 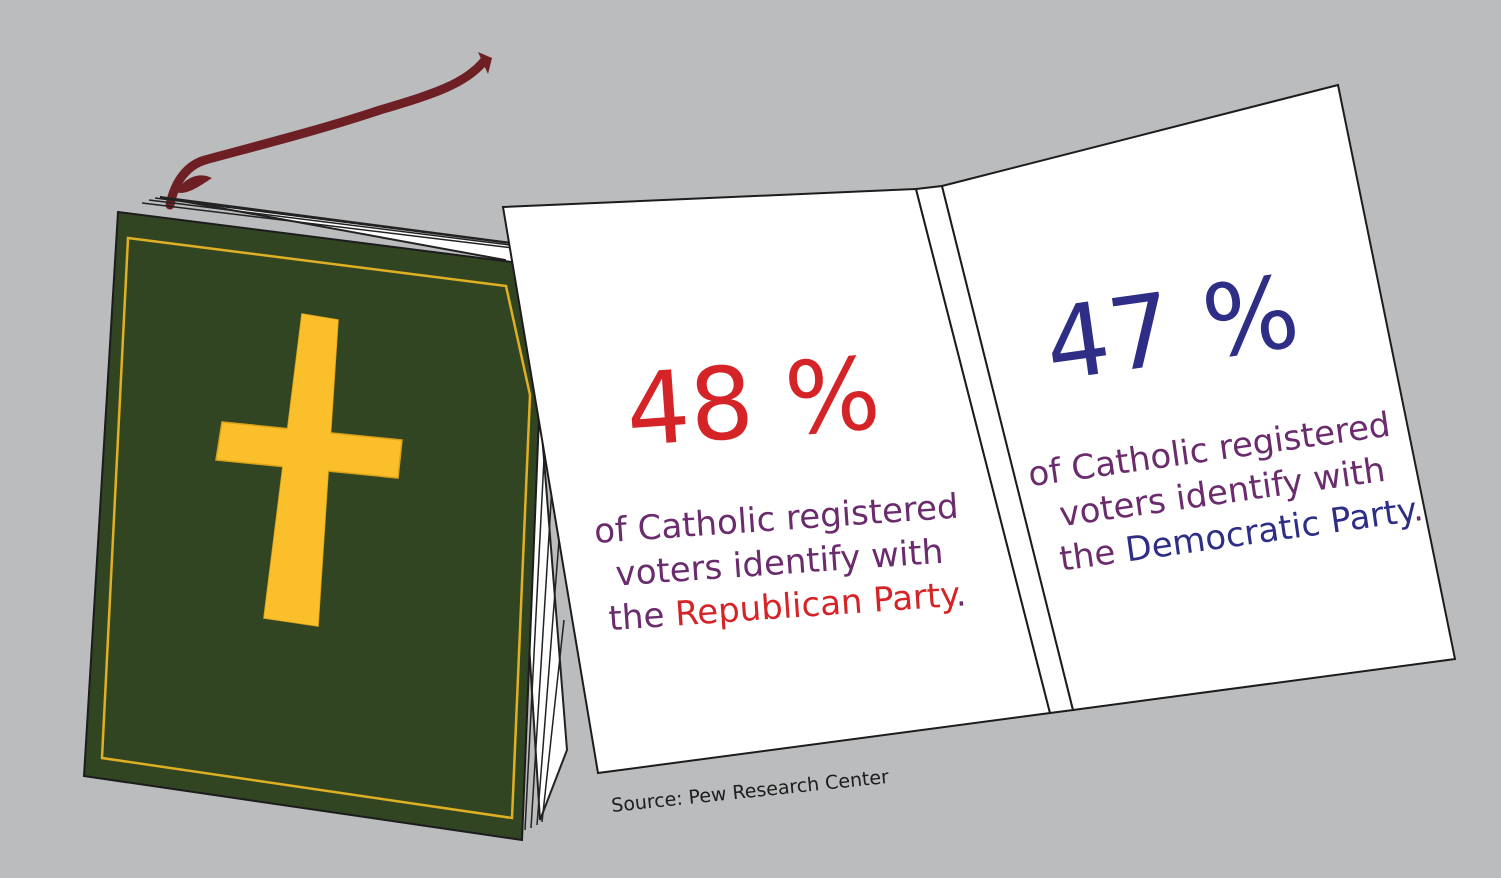 What do you see at coordinates (961, 594) in the screenshot?
I see `left-page-line-3-suffix: .` at bounding box center [961, 594].